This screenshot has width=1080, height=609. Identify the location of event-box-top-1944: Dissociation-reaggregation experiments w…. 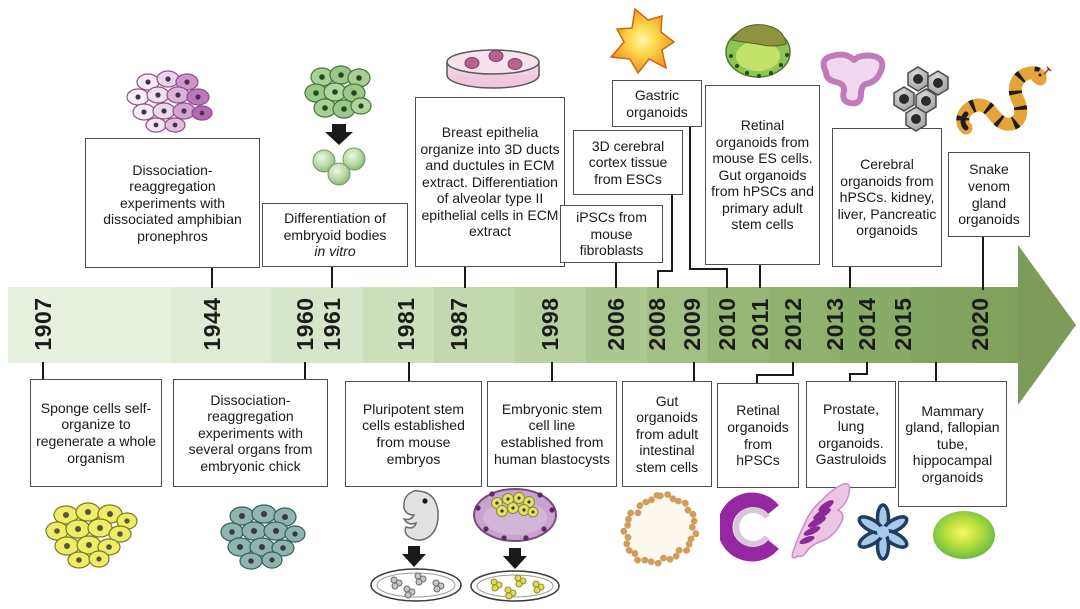
(172, 203).